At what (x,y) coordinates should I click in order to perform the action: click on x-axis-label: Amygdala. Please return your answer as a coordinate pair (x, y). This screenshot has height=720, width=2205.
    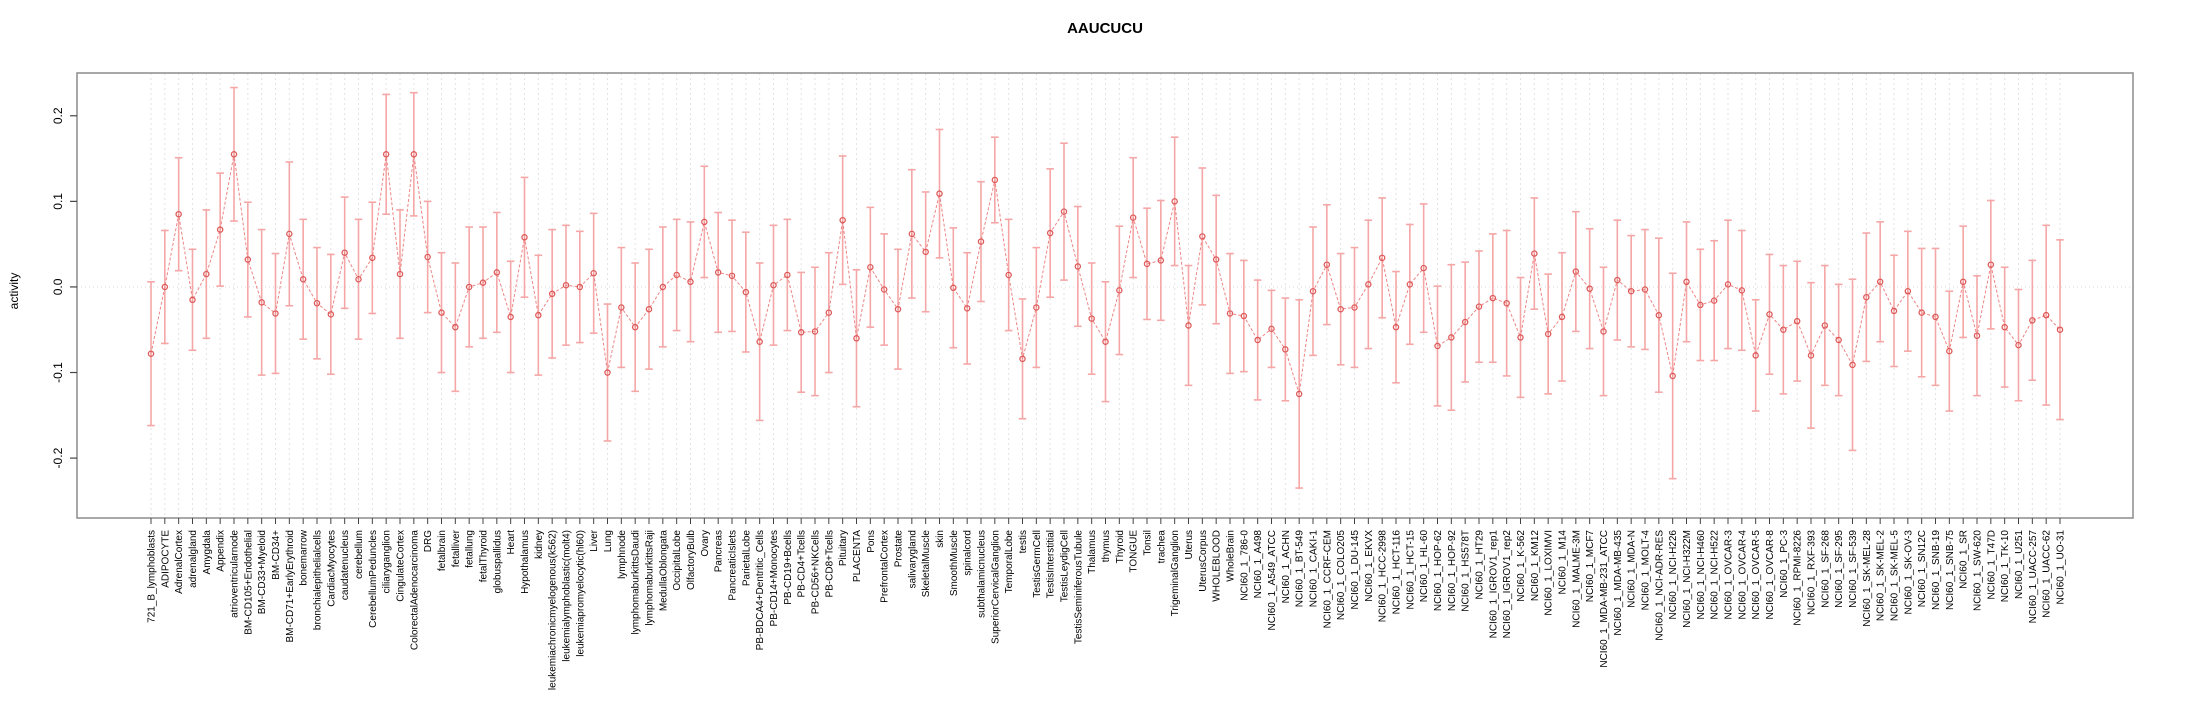
    Looking at the image, I should click on (207, 552).